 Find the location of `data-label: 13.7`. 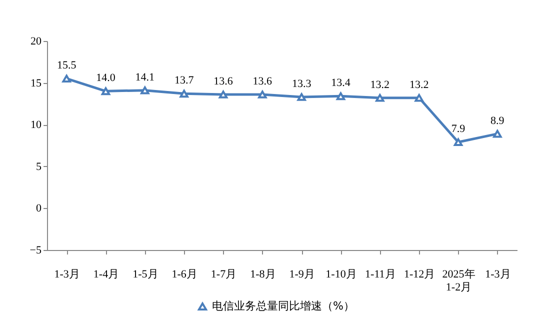

data-label: 13.7 is located at coordinates (184, 80).